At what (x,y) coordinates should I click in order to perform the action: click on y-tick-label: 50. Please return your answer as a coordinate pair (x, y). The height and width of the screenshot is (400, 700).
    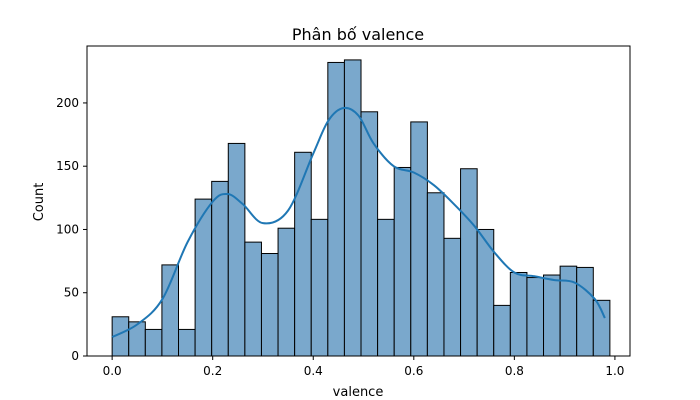
    Looking at the image, I should click on (71, 293).